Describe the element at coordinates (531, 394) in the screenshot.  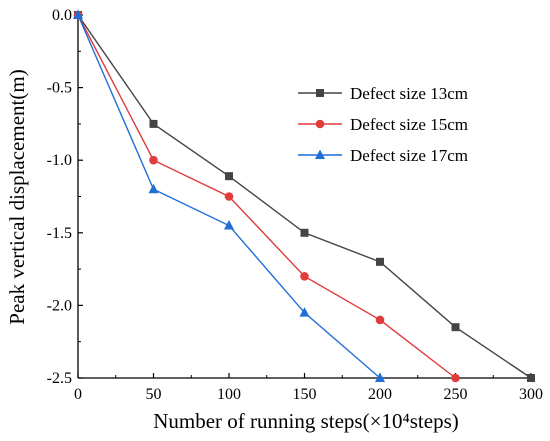
I see `x-tick-label: 300` at that location.